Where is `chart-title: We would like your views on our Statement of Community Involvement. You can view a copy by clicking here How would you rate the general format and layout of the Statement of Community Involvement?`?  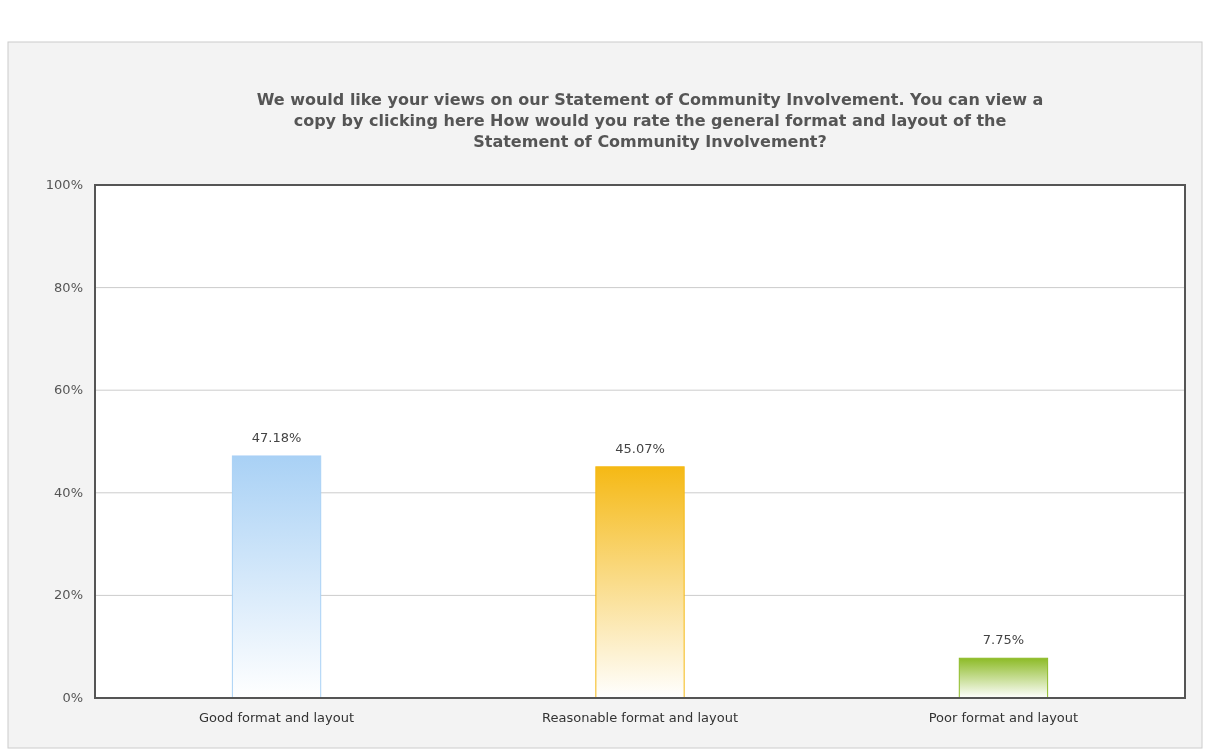 chart-title: We would like your views on our Statement of Community Involvement. You can view a copy by clicking here How would you rate the general format and layout of the Statement of Community Involvement? is located at coordinates (650, 120).